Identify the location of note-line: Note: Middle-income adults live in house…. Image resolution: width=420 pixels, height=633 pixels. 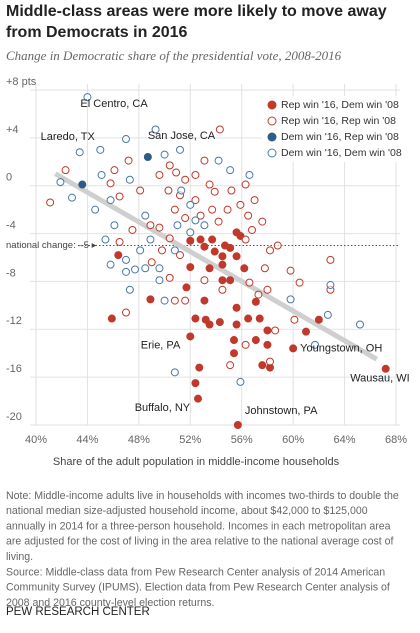
(202, 496).